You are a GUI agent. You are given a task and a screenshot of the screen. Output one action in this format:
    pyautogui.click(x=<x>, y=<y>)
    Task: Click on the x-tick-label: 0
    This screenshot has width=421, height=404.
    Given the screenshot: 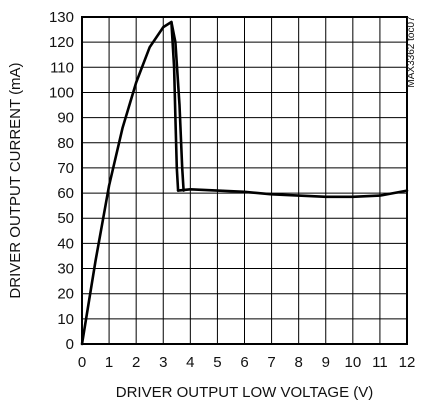 What is the action you would take?
    pyautogui.click(x=82, y=362)
    